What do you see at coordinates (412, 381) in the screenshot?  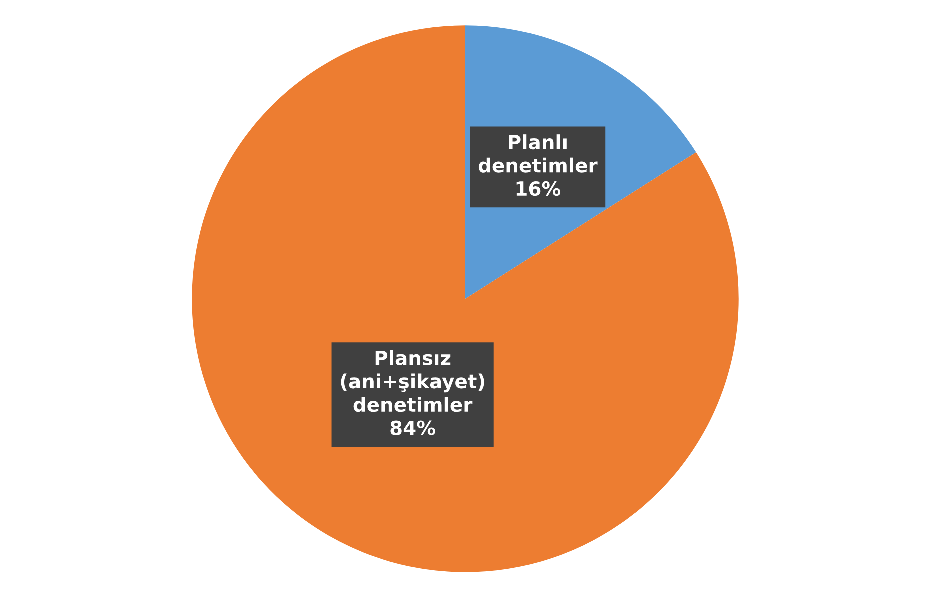 I see `slice-label: Plansız (ani+şikayet) denetimler` at bounding box center [412, 381].